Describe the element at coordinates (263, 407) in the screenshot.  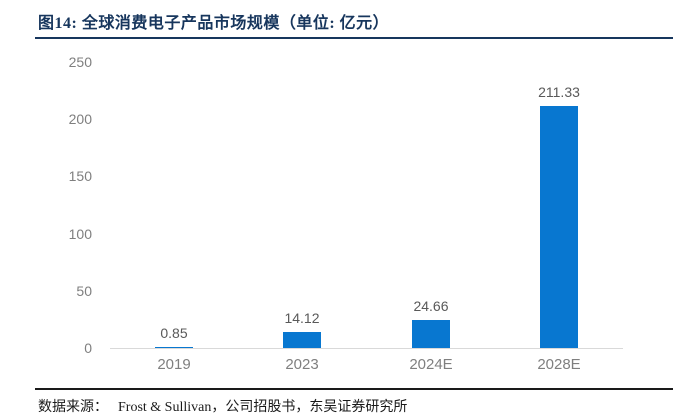
I see `data-source-text: Frost & Sullivan，公司招股书，东吴证券研究所` at that location.